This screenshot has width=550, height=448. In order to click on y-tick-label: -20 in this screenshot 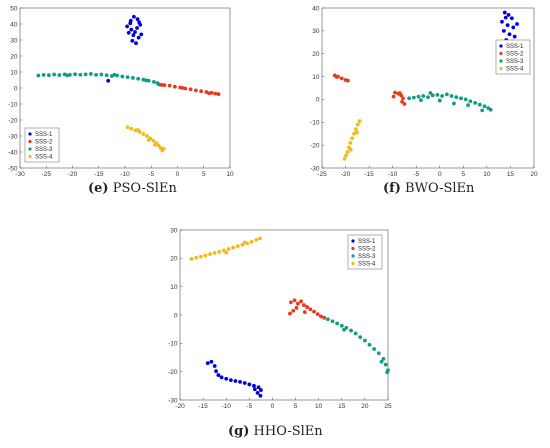, I will do `click(315, 145)`.